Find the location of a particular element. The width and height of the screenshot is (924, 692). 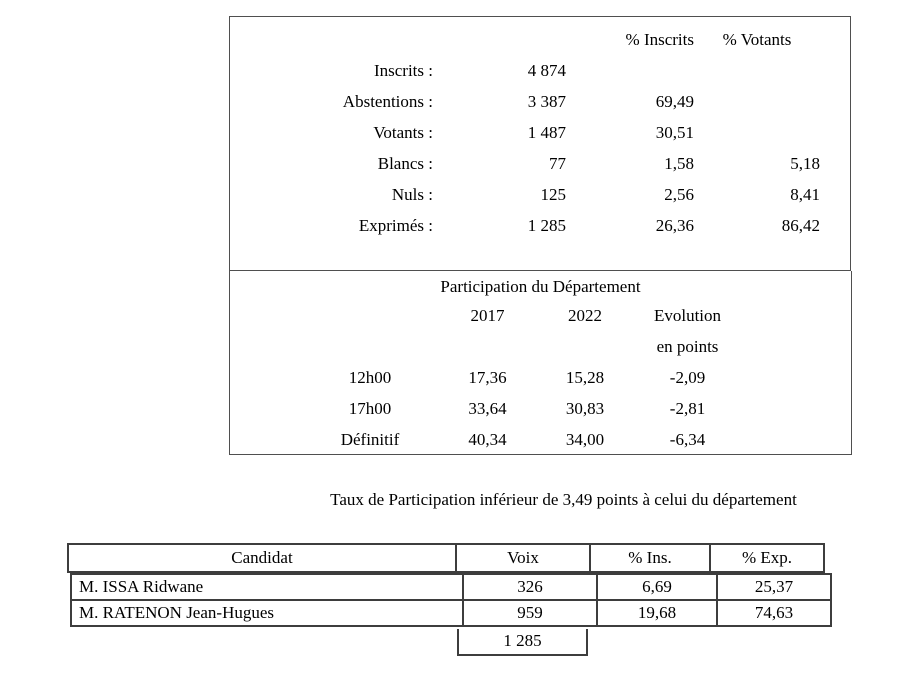

candidates-header-table: Candidat Voix % Ins. % Exp. is located at coordinates (446, 558).